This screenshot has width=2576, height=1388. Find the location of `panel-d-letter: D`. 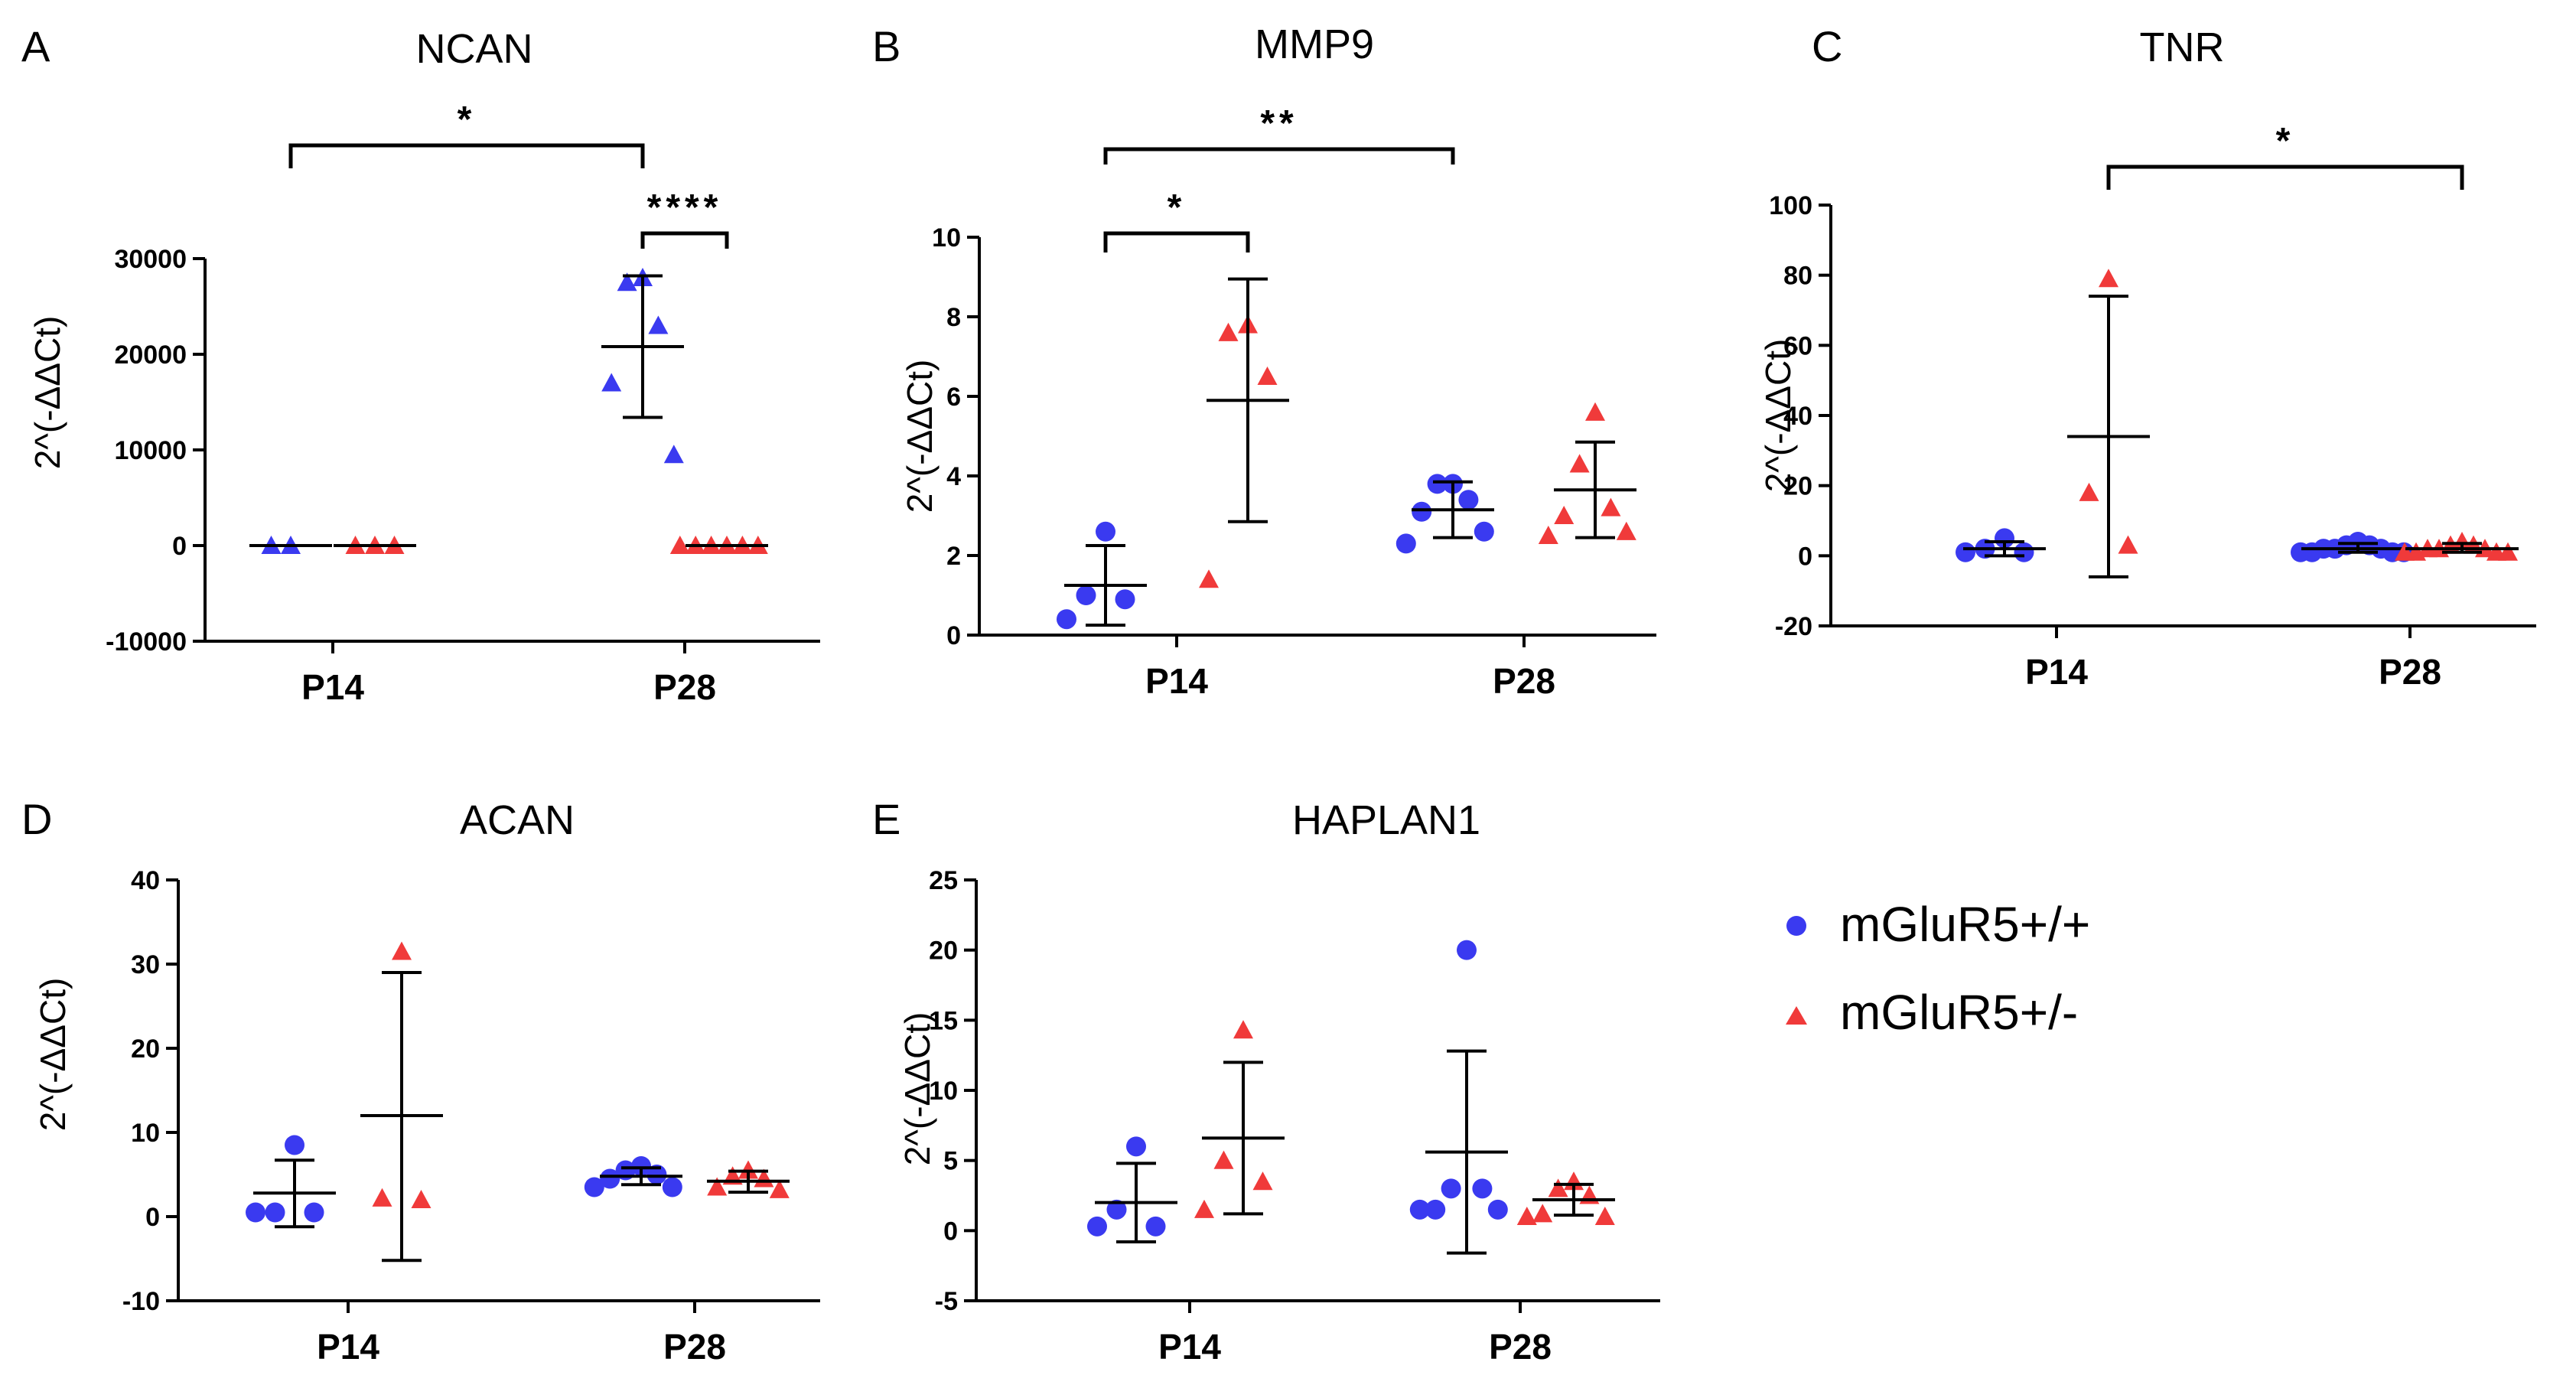

panel-d-letter: D is located at coordinates (36, 819).